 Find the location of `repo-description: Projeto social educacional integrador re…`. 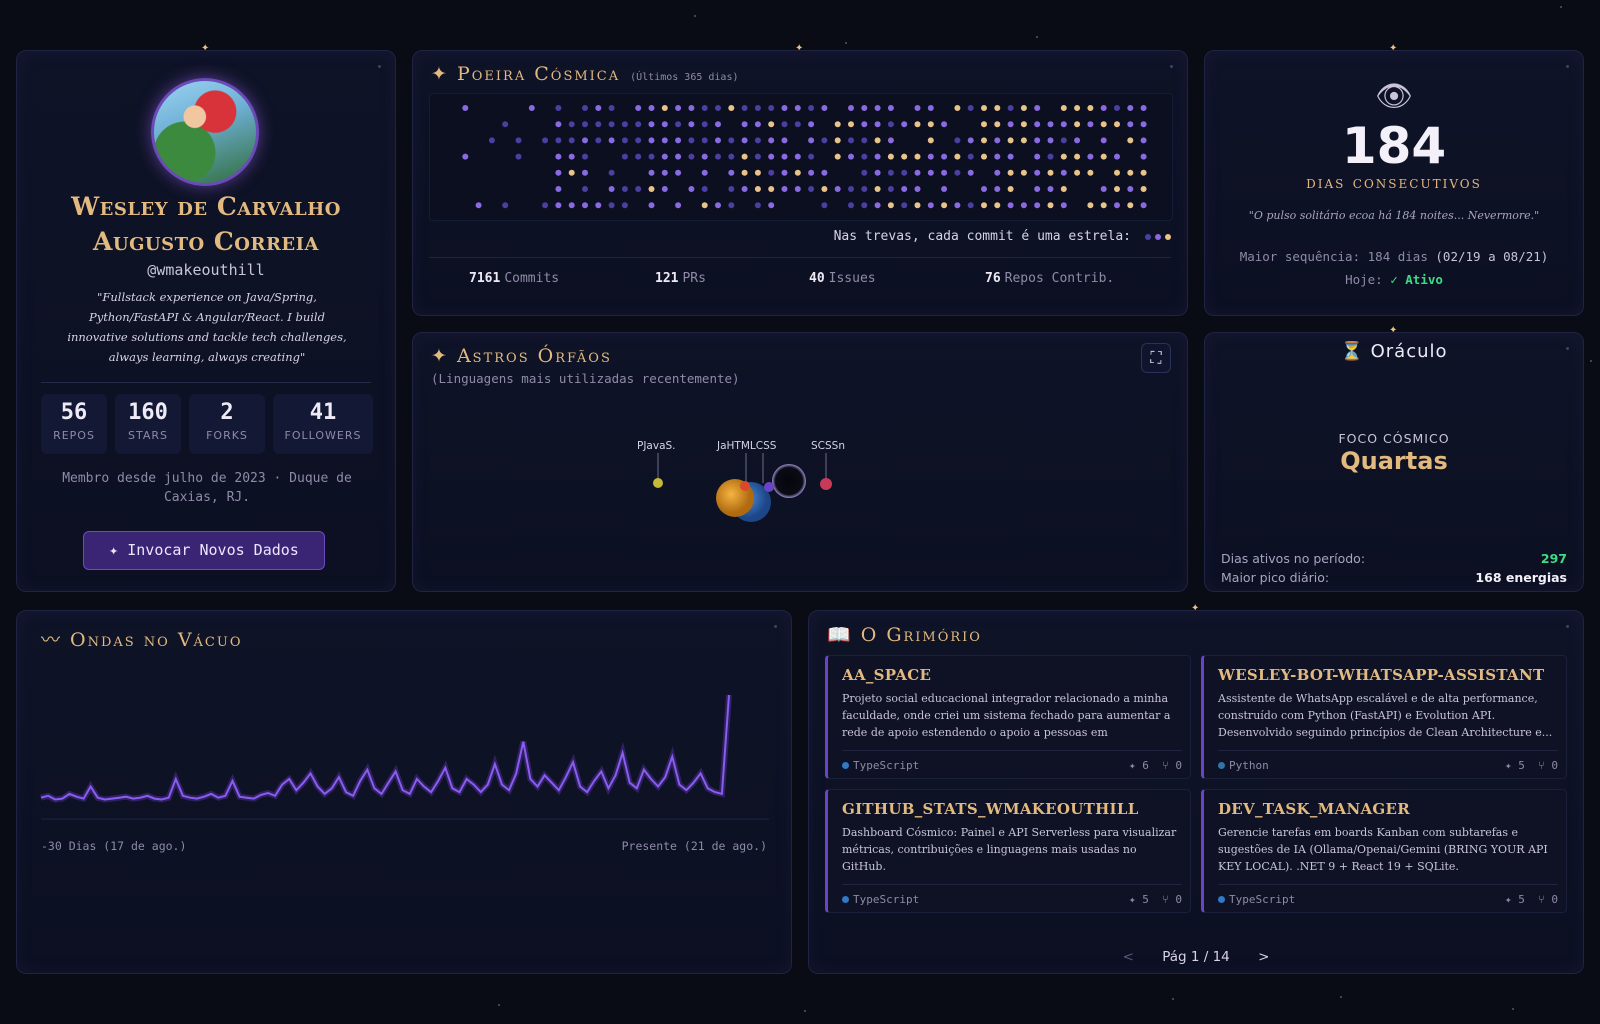

repo-description: Projeto social educacional integrador re… is located at coordinates (1006, 715).